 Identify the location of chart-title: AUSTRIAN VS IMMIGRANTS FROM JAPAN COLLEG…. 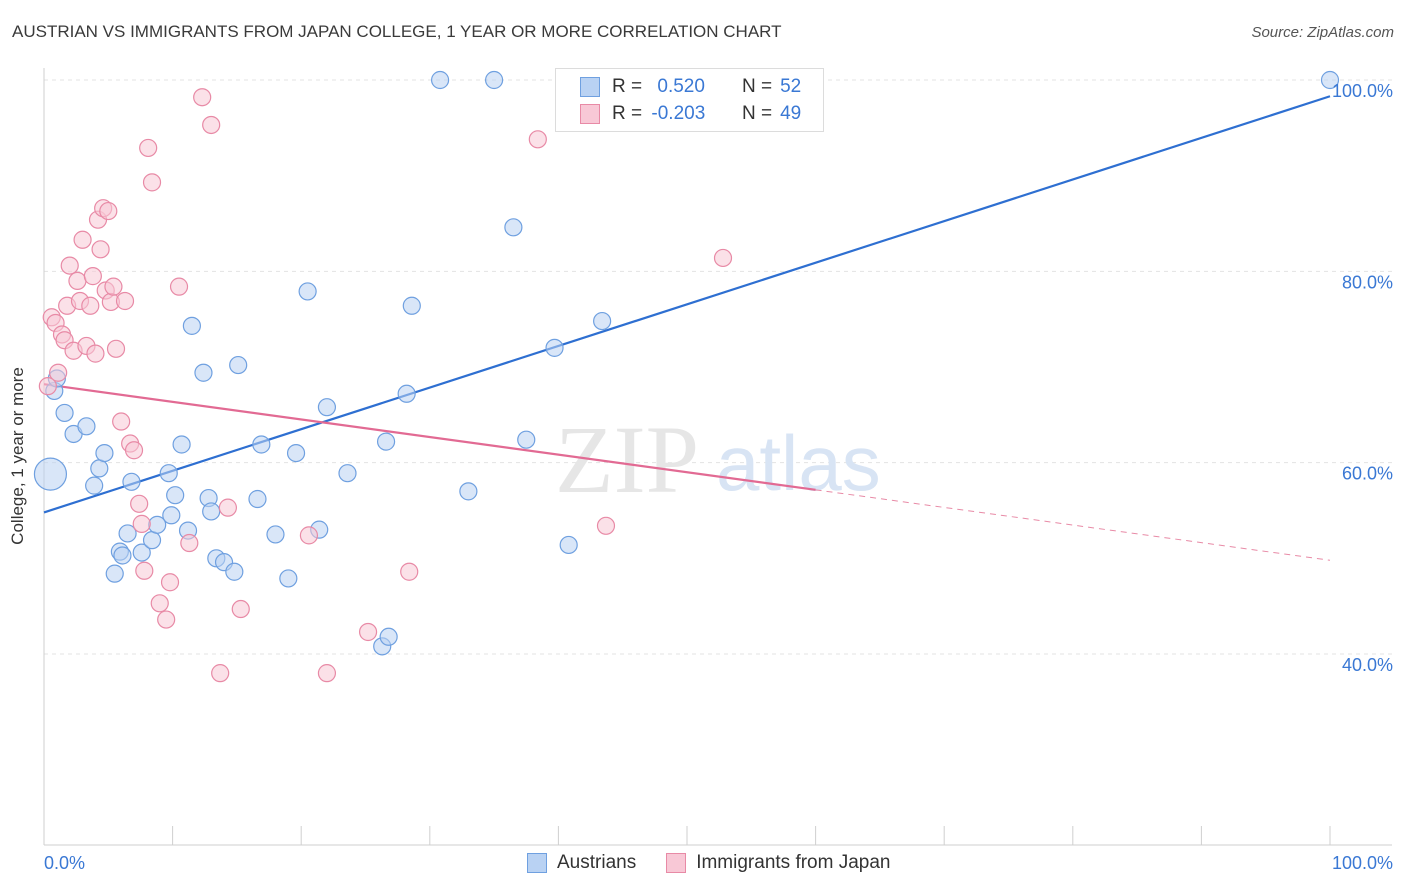
(397, 31).